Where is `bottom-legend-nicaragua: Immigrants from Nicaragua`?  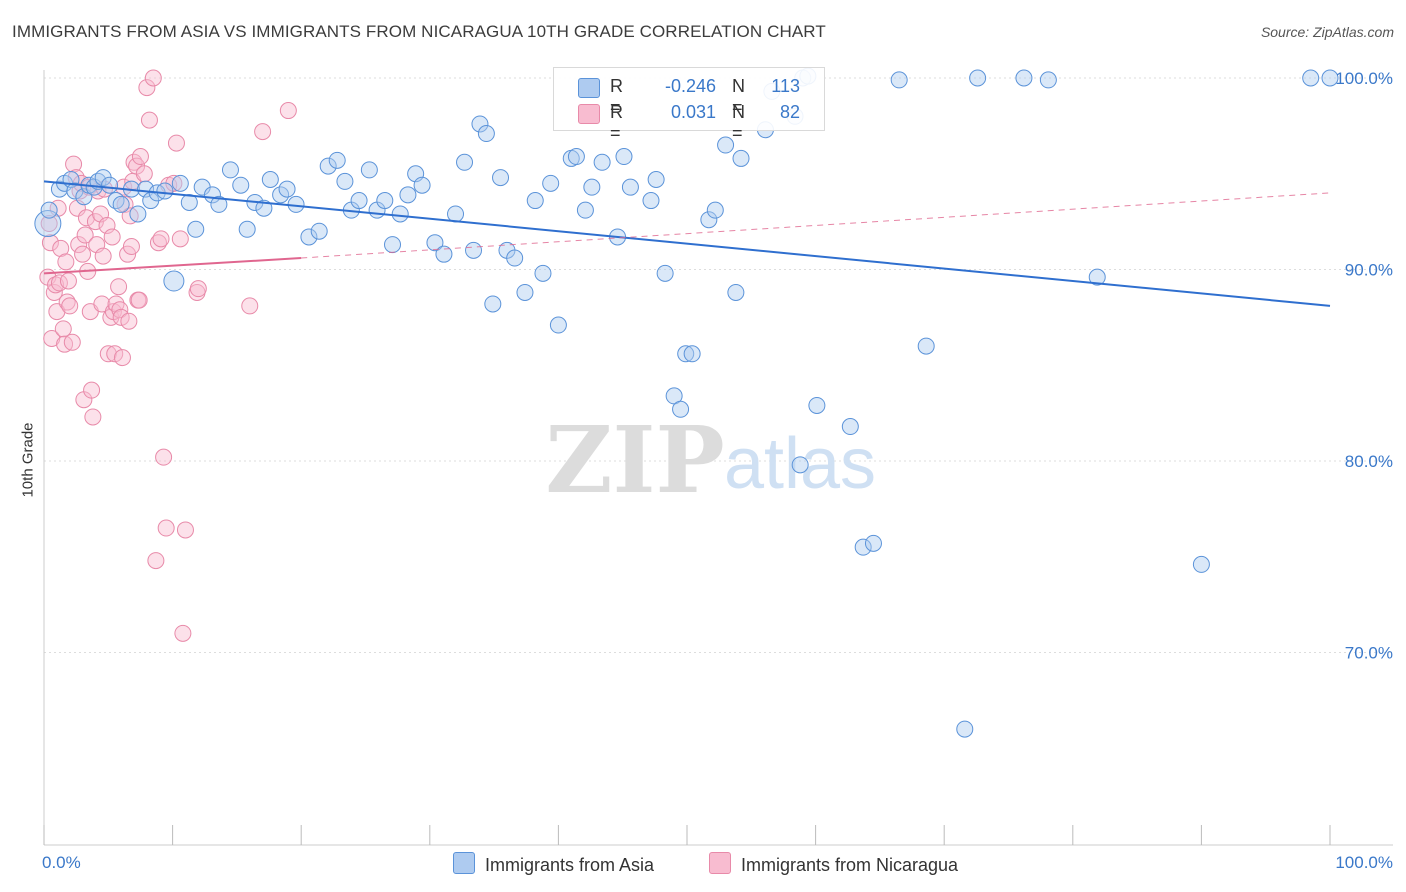 bottom-legend-nicaragua: Immigrants from Nicaragua is located at coordinates (833, 864).